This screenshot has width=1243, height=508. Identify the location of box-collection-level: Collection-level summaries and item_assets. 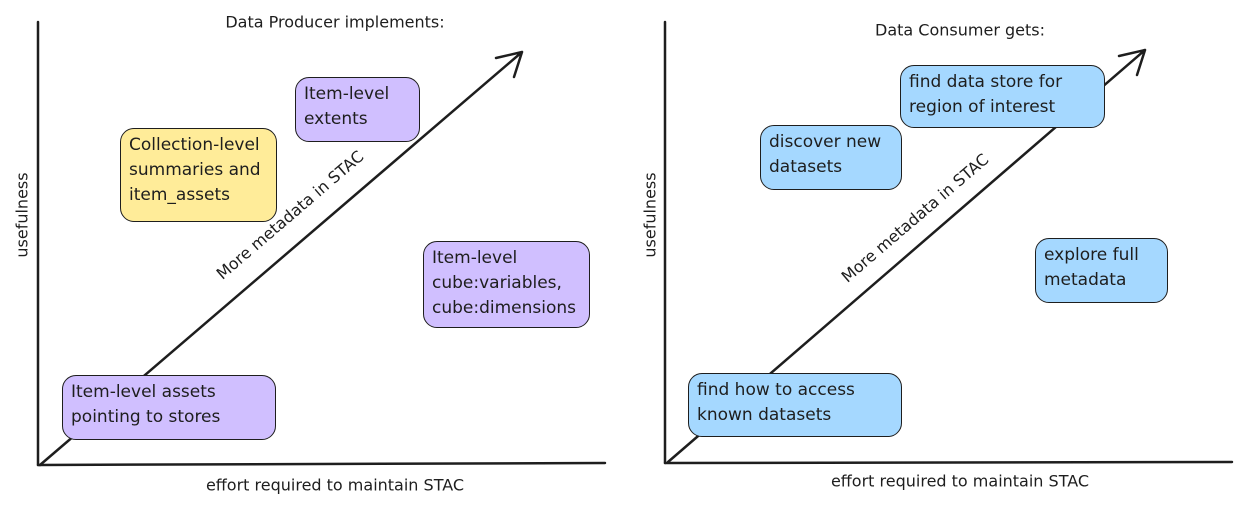
(198, 175).